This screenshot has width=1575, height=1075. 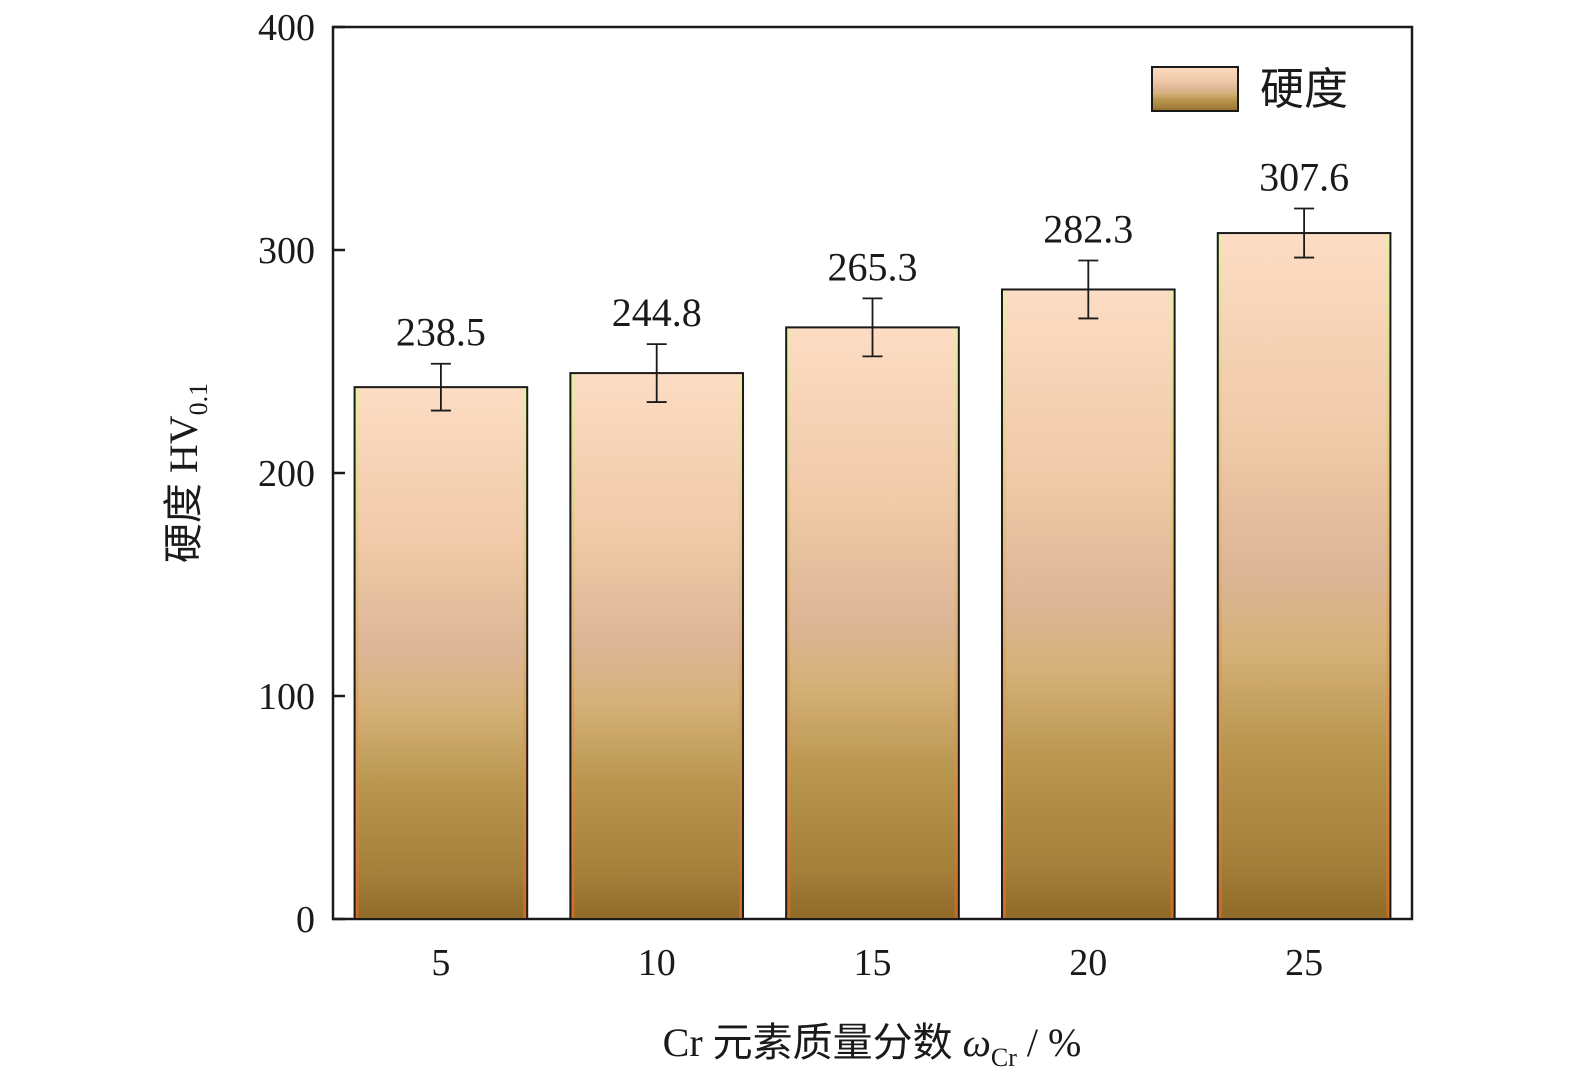 I want to click on x-axis-title: Cr 元素质量分数 ωCr / %, so click(x=872, y=1046).